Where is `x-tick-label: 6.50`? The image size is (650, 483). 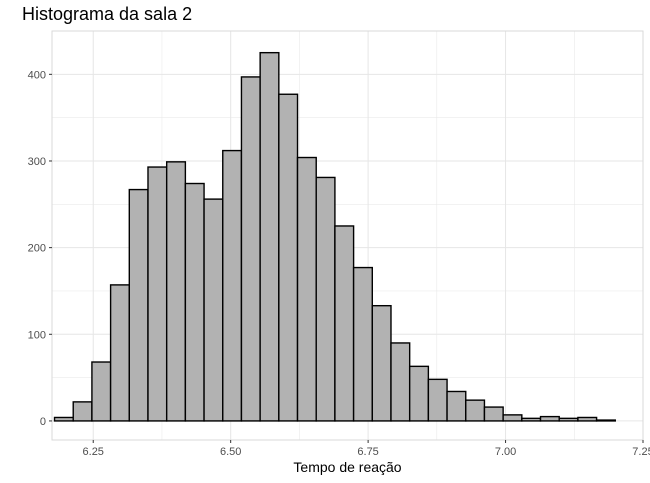 x-tick-label: 6.50 is located at coordinates (230, 452).